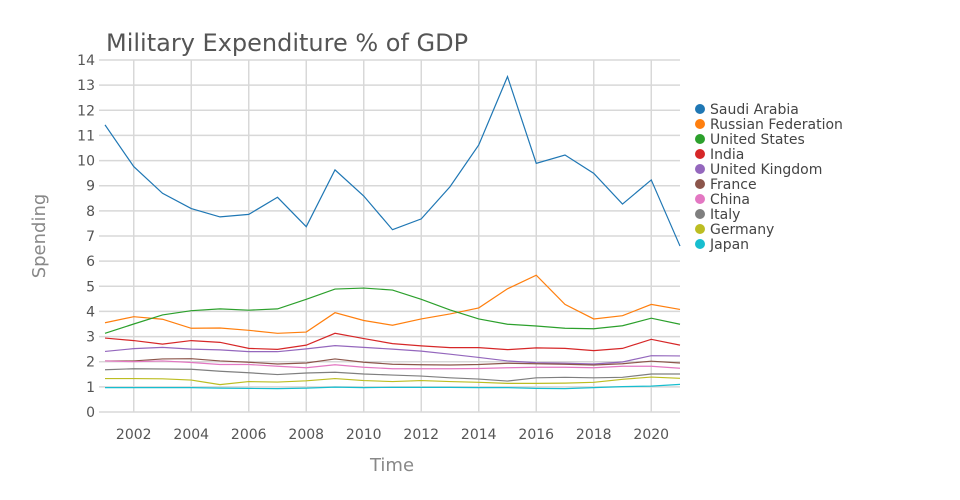 The height and width of the screenshot is (500, 960). I want to click on y-tick-label: 12, so click(86, 111).